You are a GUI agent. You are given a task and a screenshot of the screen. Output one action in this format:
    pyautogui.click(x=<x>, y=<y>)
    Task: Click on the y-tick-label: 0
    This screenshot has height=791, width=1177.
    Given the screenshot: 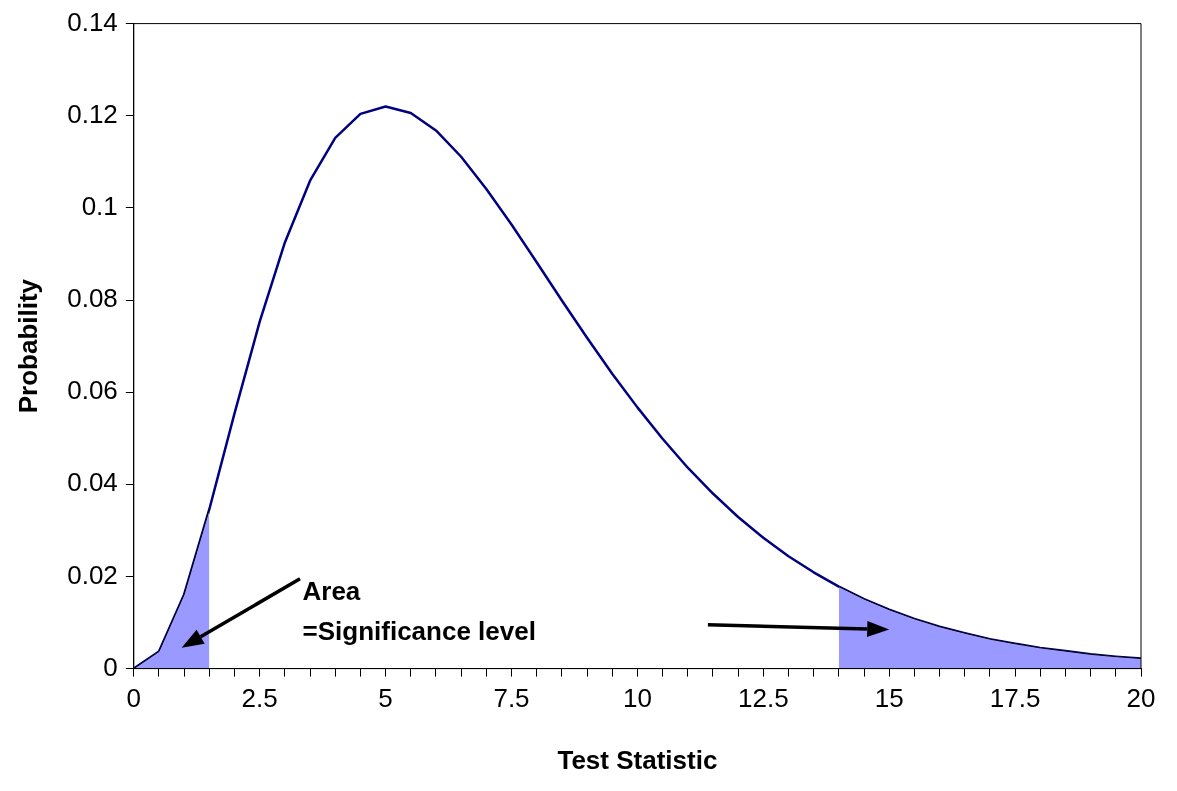 What is the action you would take?
    pyautogui.click(x=110, y=666)
    